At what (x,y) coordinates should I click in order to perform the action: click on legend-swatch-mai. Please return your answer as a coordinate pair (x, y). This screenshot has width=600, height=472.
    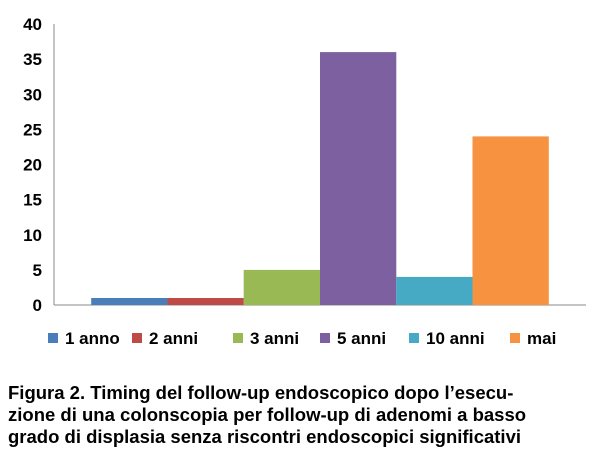
    Looking at the image, I should click on (515, 338).